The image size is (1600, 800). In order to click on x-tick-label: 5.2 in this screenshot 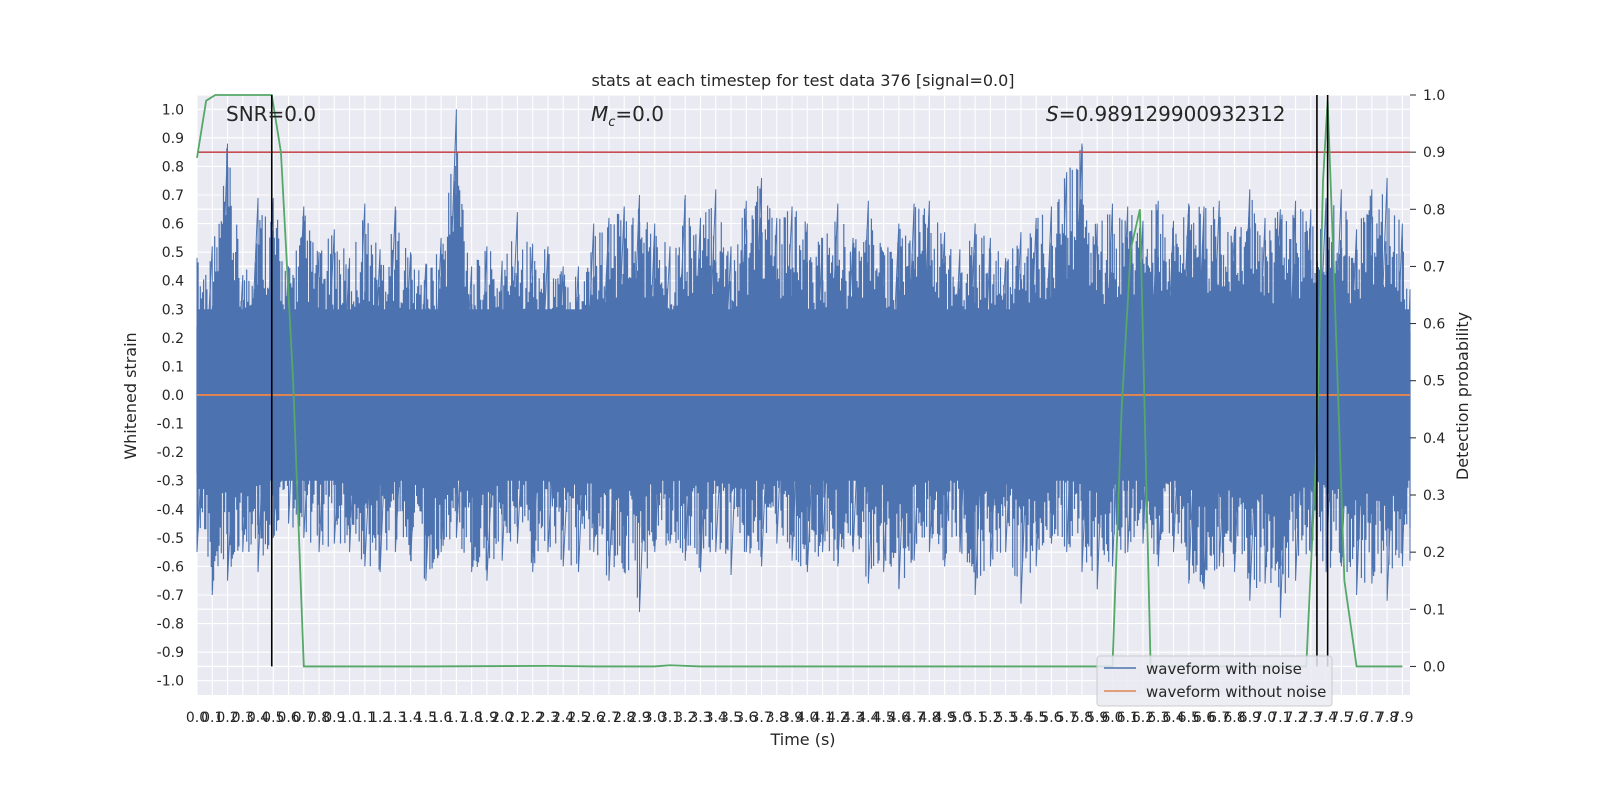, I will do `click(990, 718)`.